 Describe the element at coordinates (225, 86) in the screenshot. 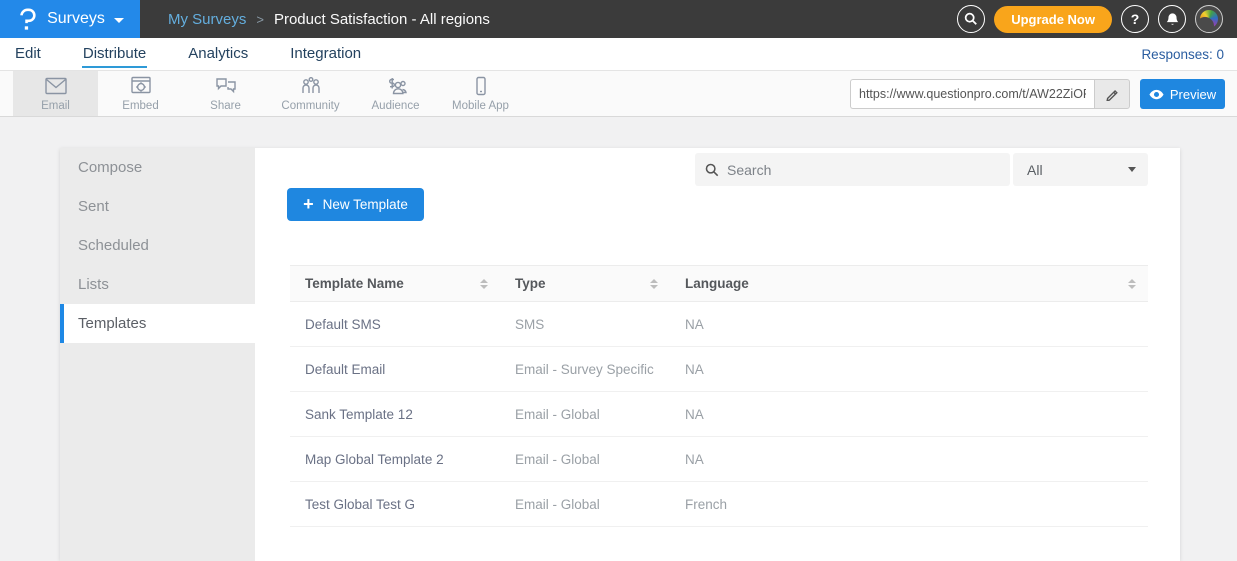

I see `share-icon` at that location.